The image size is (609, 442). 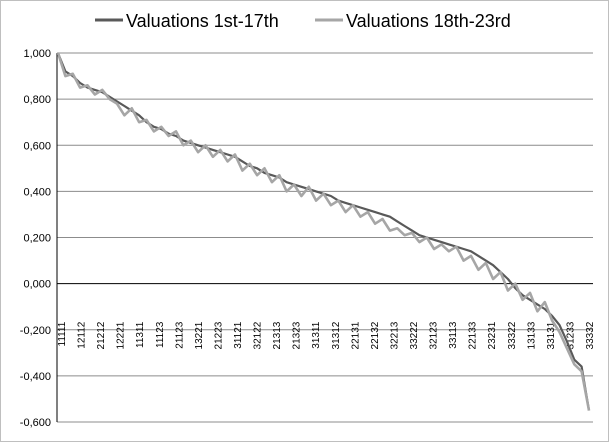 I want to click on x-tick-label: 21123, so click(x=179, y=335).